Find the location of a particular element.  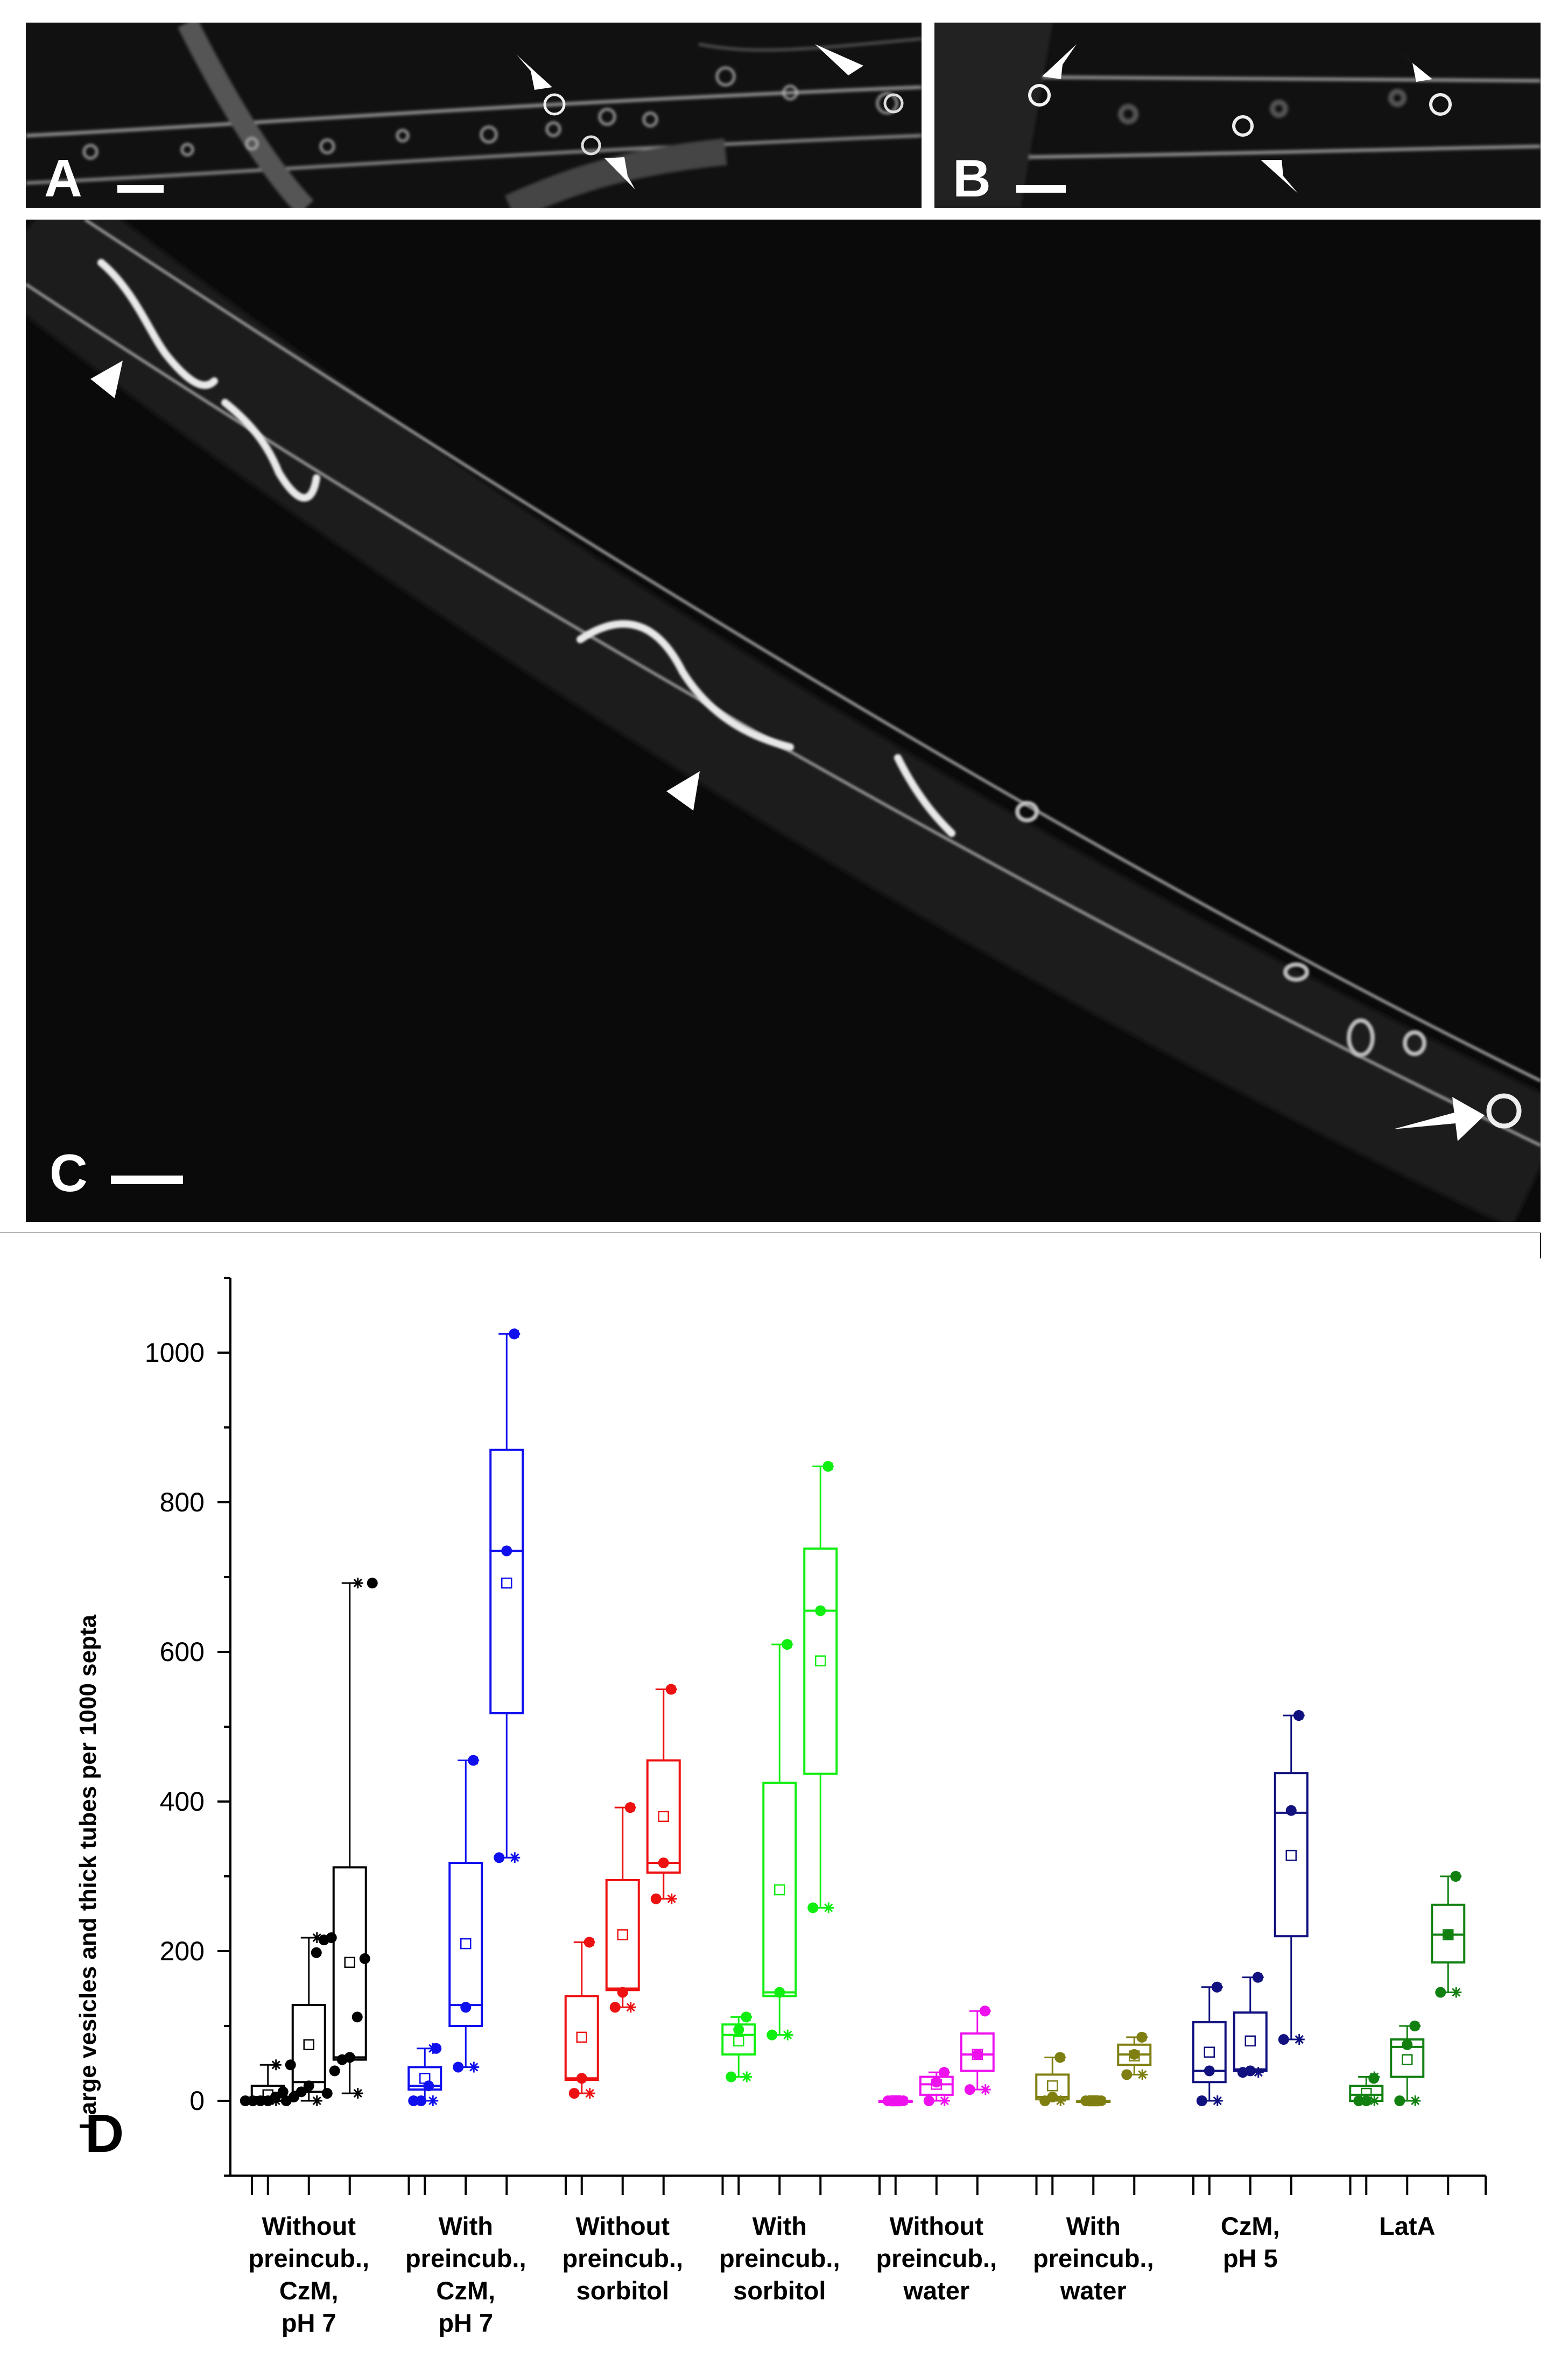

panel-c-label: C is located at coordinates (69, 1172).